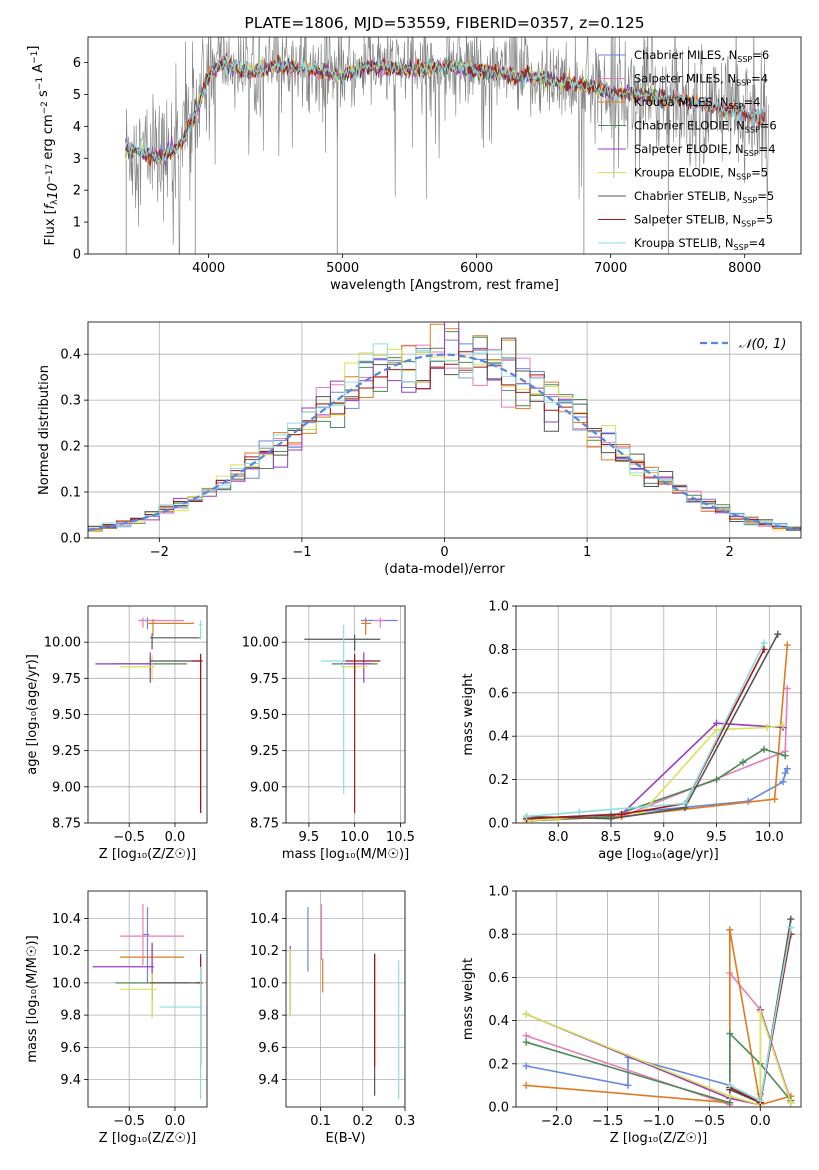 The height and width of the screenshot is (1170, 819). I want to click on x-tick-label: 6000, so click(476, 268).